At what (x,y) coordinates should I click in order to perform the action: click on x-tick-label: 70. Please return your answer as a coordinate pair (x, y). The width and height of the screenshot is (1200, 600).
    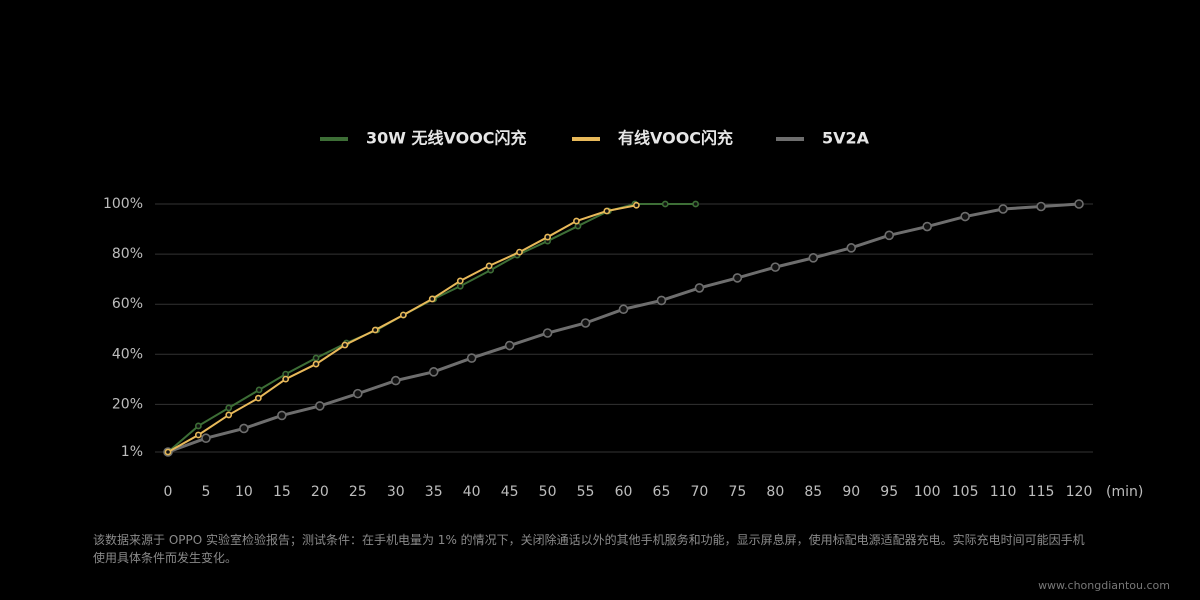
    Looking at the image, I should click on (700, 492).